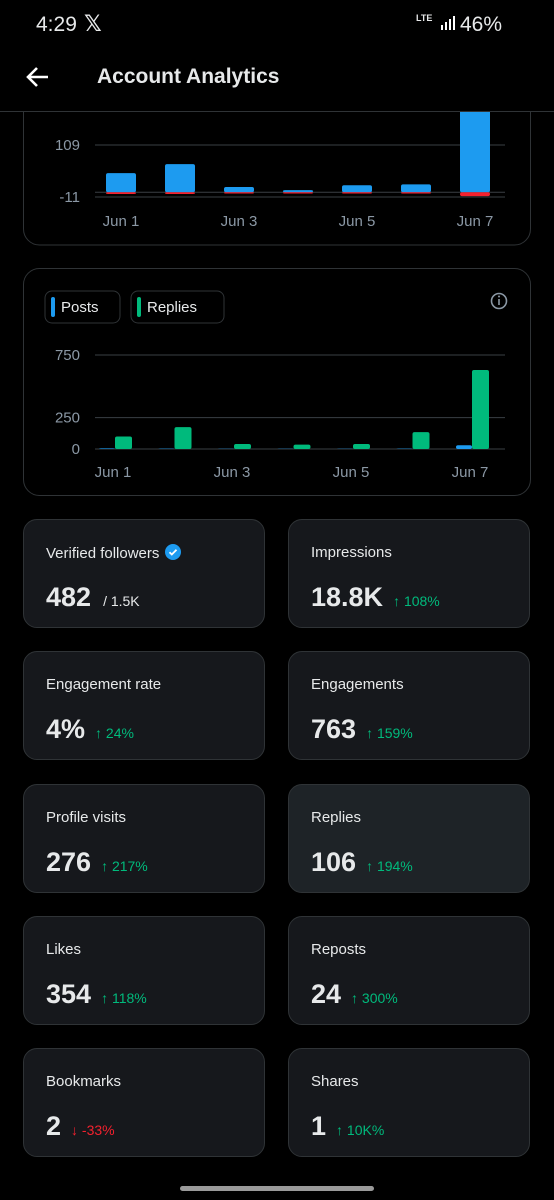 The image size is (554, 1200). Describe the element at coordinates (144, 838) in the screenshot. I see `stat-card: Profile visits 276 ↑ 217%` at that location.